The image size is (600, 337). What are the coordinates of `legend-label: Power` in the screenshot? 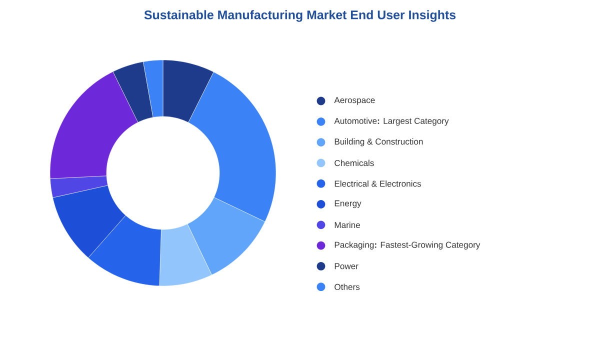 It's located at (346, 266).